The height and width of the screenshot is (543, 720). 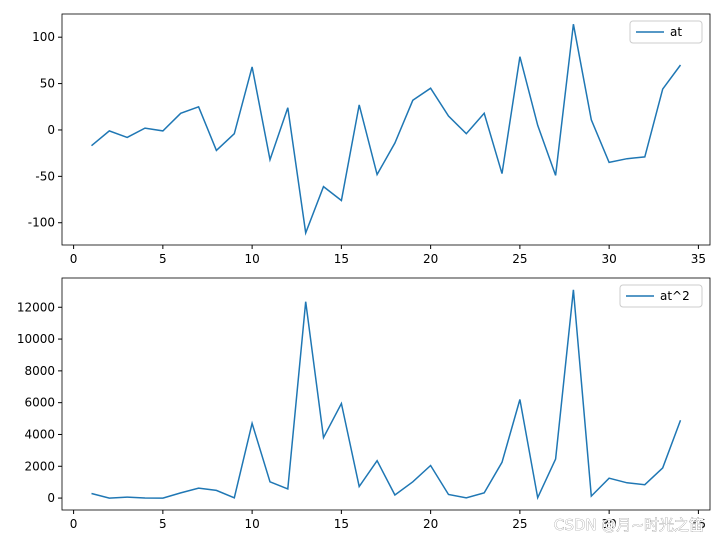 I want to click on legend-label: at^2, so click(x=675, y=296).